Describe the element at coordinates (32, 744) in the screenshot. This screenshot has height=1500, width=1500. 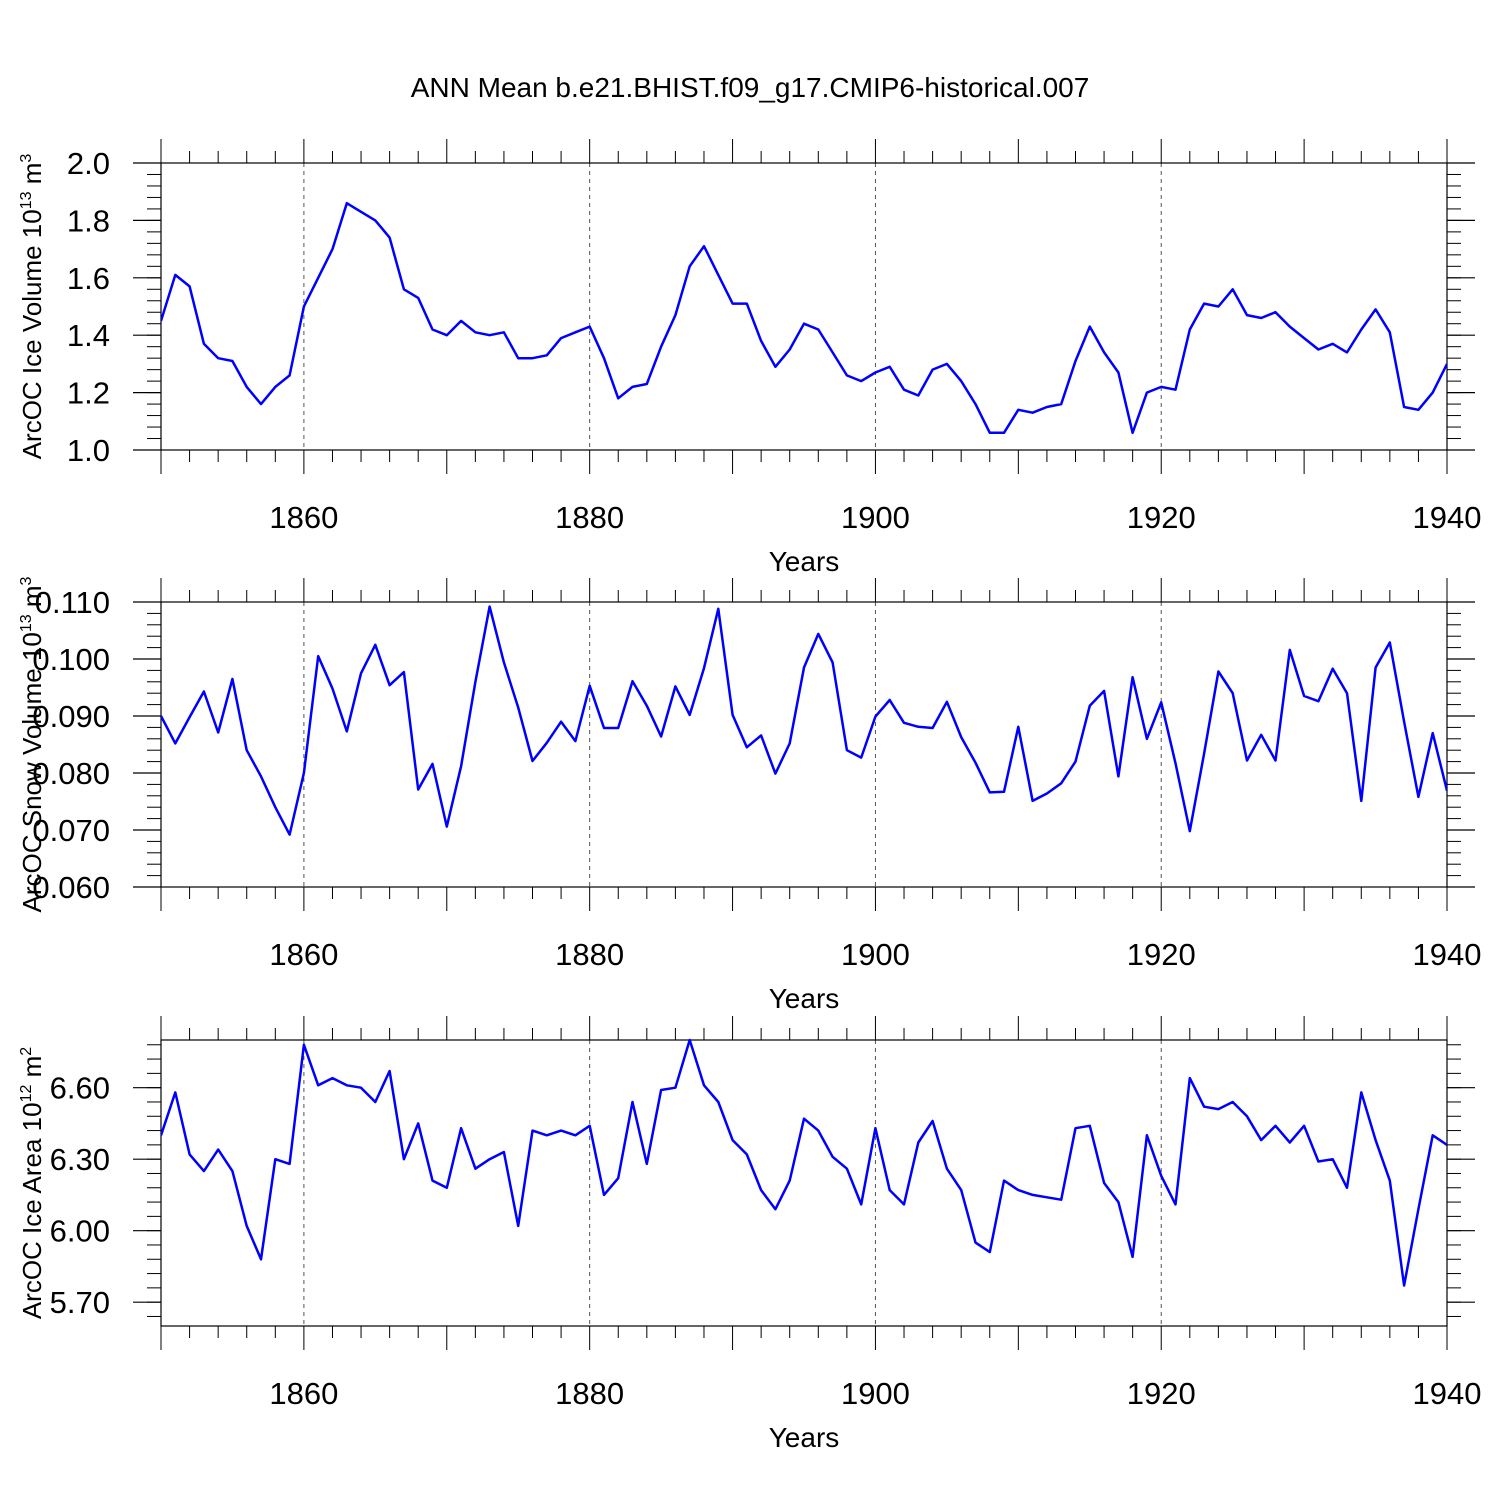
I see `y-axis-label: ArcOC Snow Volume 1013 m3` at that location.